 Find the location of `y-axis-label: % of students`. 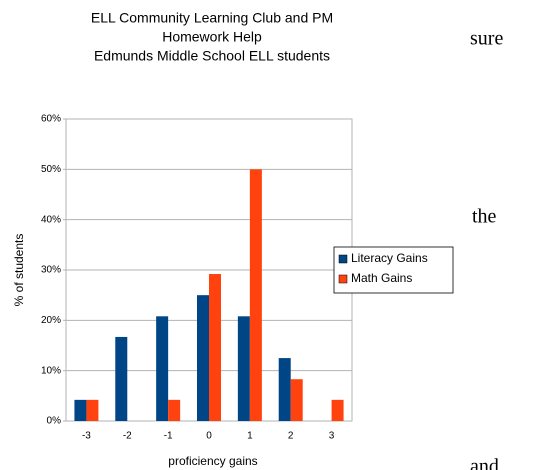

y-axis-label: % of students is located at coordinates (19, 270).